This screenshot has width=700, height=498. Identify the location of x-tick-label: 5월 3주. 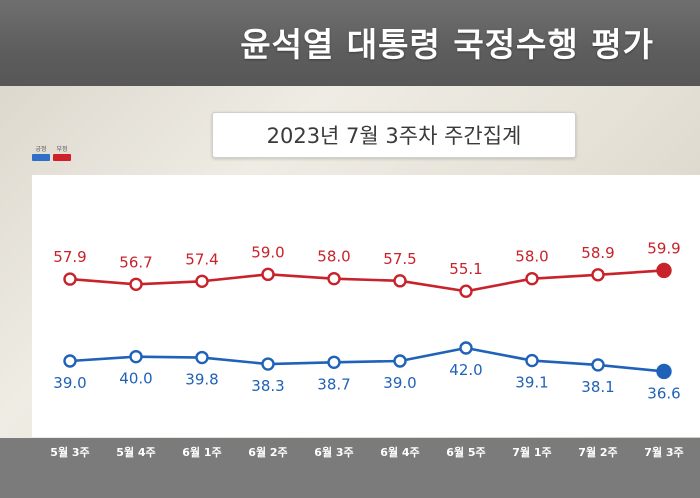
(69, 452).